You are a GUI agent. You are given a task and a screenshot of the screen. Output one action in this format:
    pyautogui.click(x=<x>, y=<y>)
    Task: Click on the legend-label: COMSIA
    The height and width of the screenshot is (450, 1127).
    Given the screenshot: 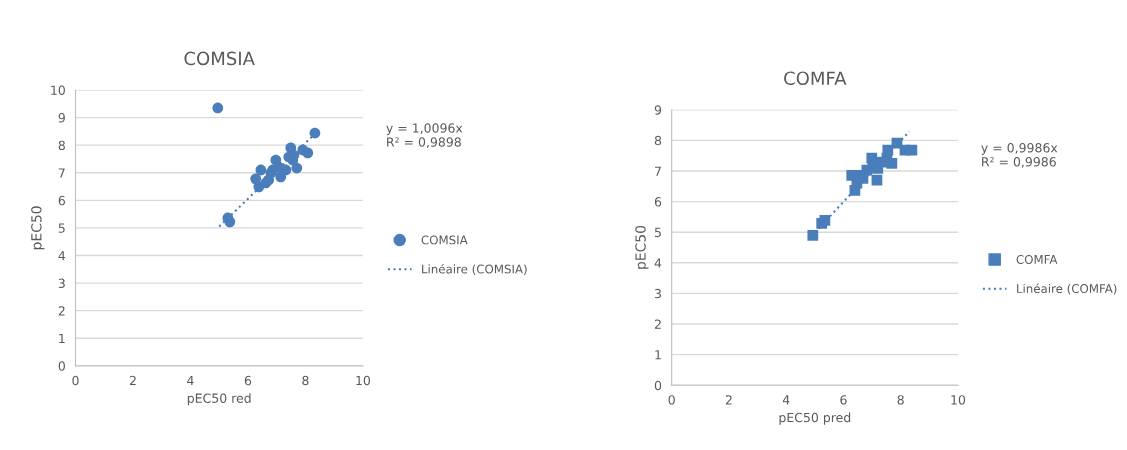 What is the action you would take?
    pyautogui.click(x=444, y=240)
    